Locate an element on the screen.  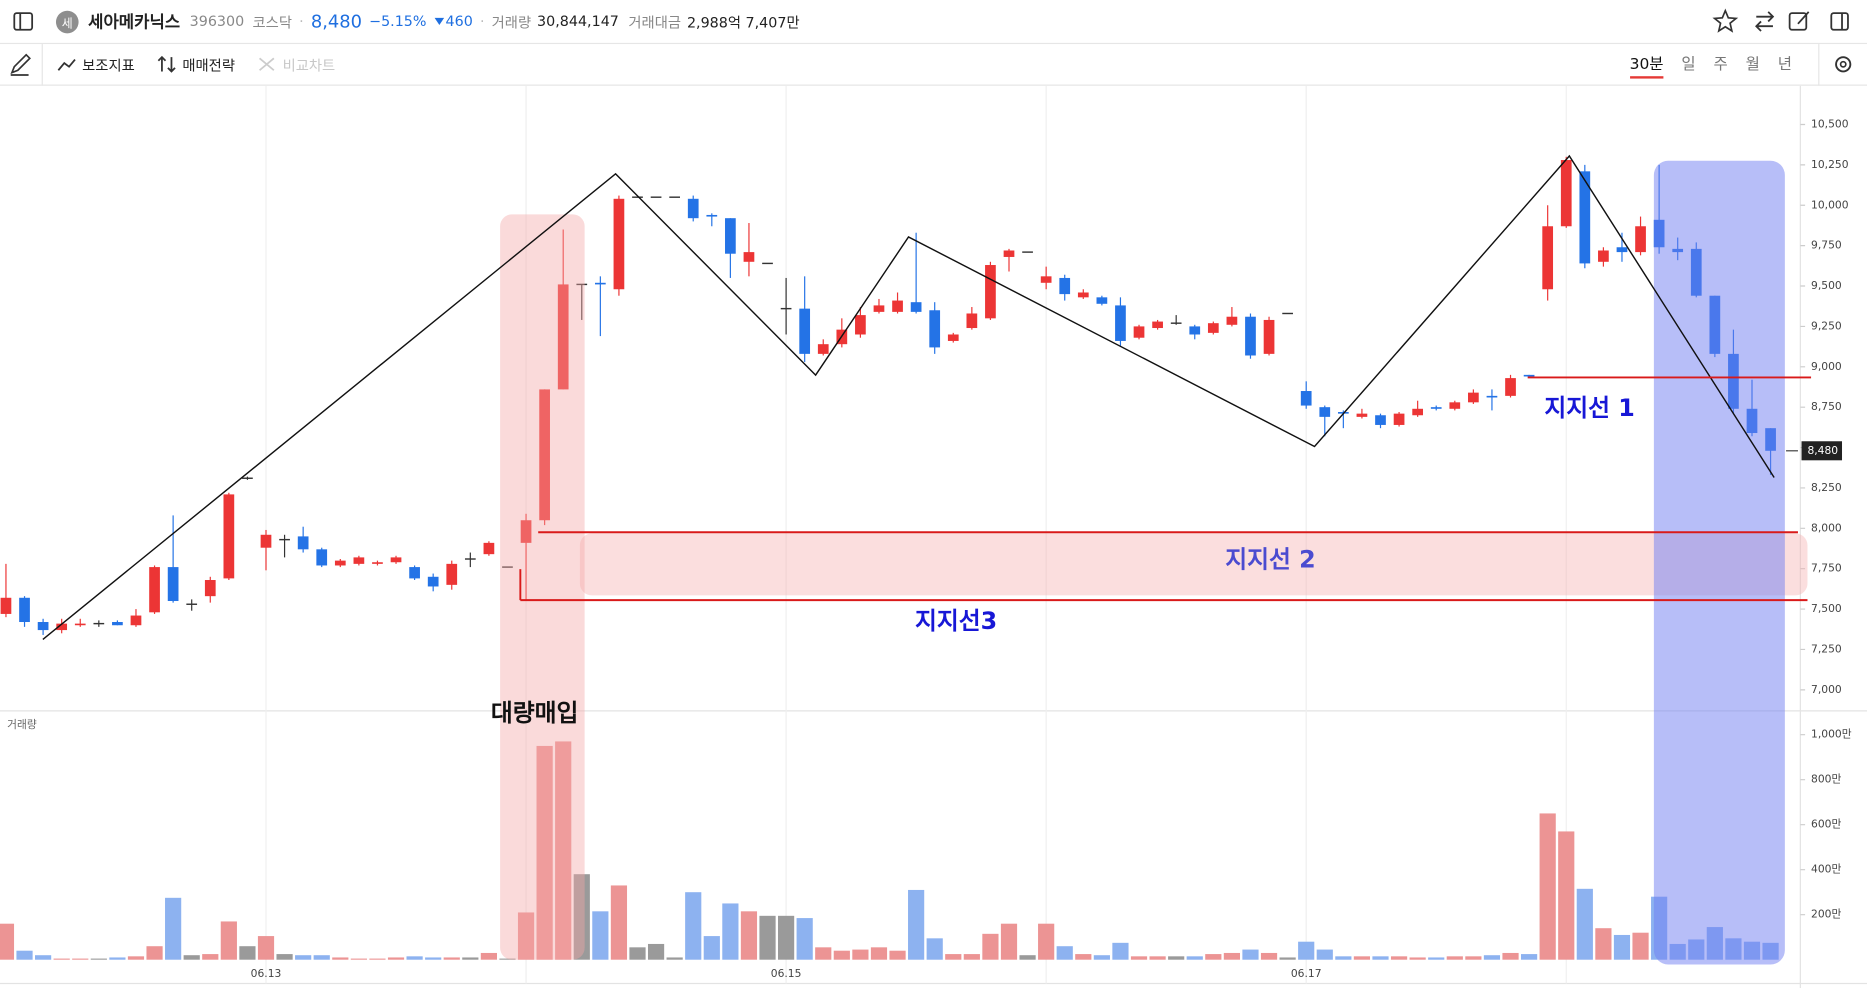
settings-button is located at coordinates (1842, 64).